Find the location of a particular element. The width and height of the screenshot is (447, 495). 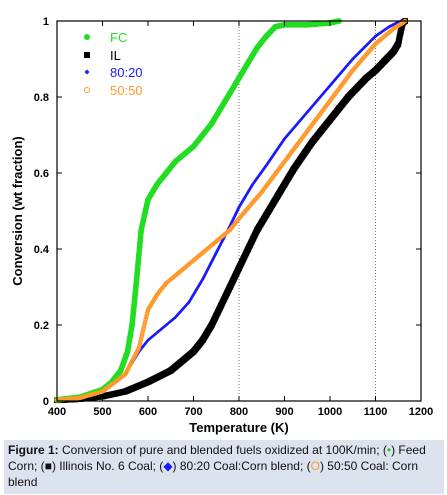

x-tick-label: 900 is located at coordinates (284, 412).